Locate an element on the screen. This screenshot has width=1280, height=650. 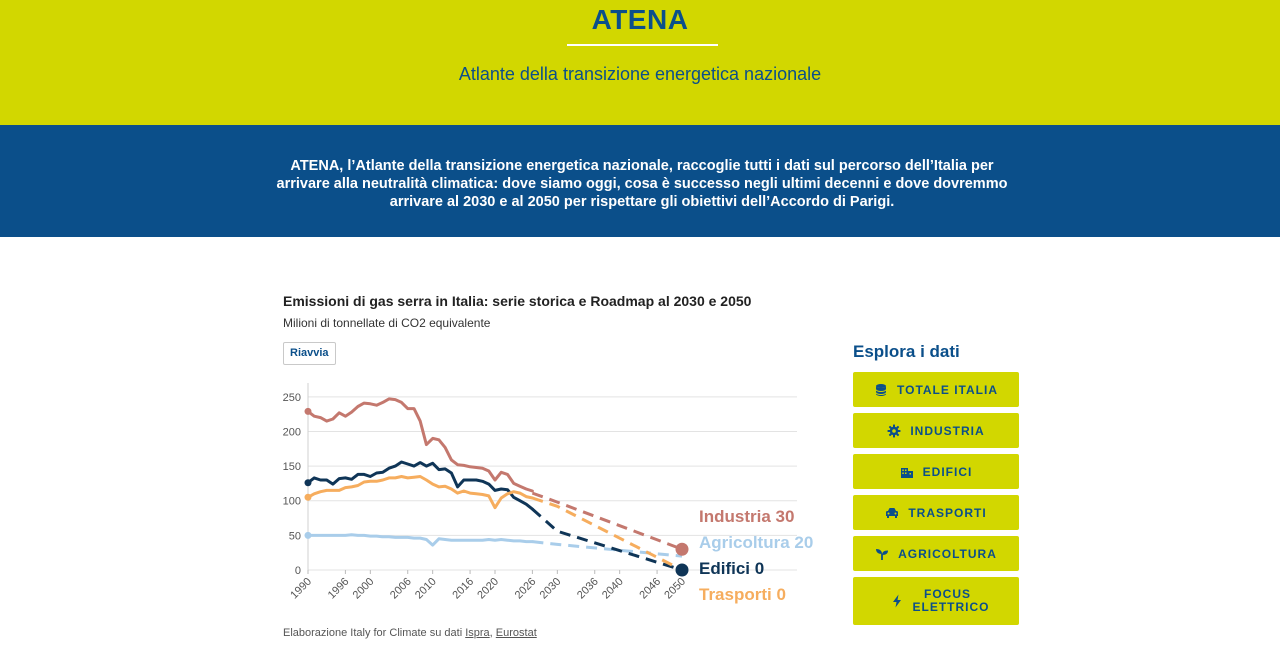
y-tick-label: 0 is located at coordinates (298, 571).